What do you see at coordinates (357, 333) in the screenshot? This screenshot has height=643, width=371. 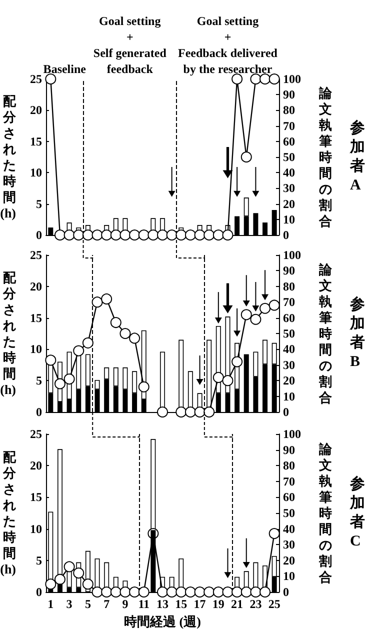 I see `text: 参加者B` at bounding box center [357, 333].